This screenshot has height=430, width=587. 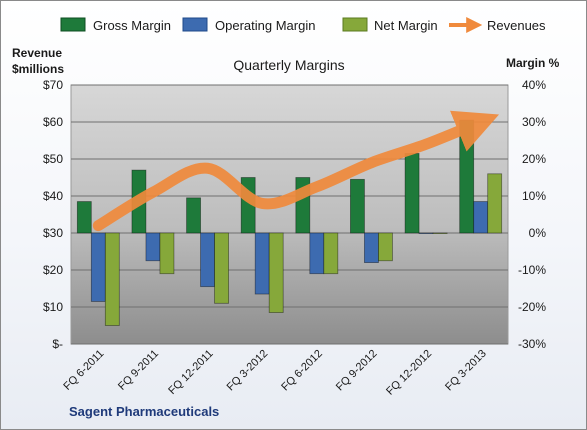 I want to click on legend-swatch-operating-margin, so click(x=195, y=24).